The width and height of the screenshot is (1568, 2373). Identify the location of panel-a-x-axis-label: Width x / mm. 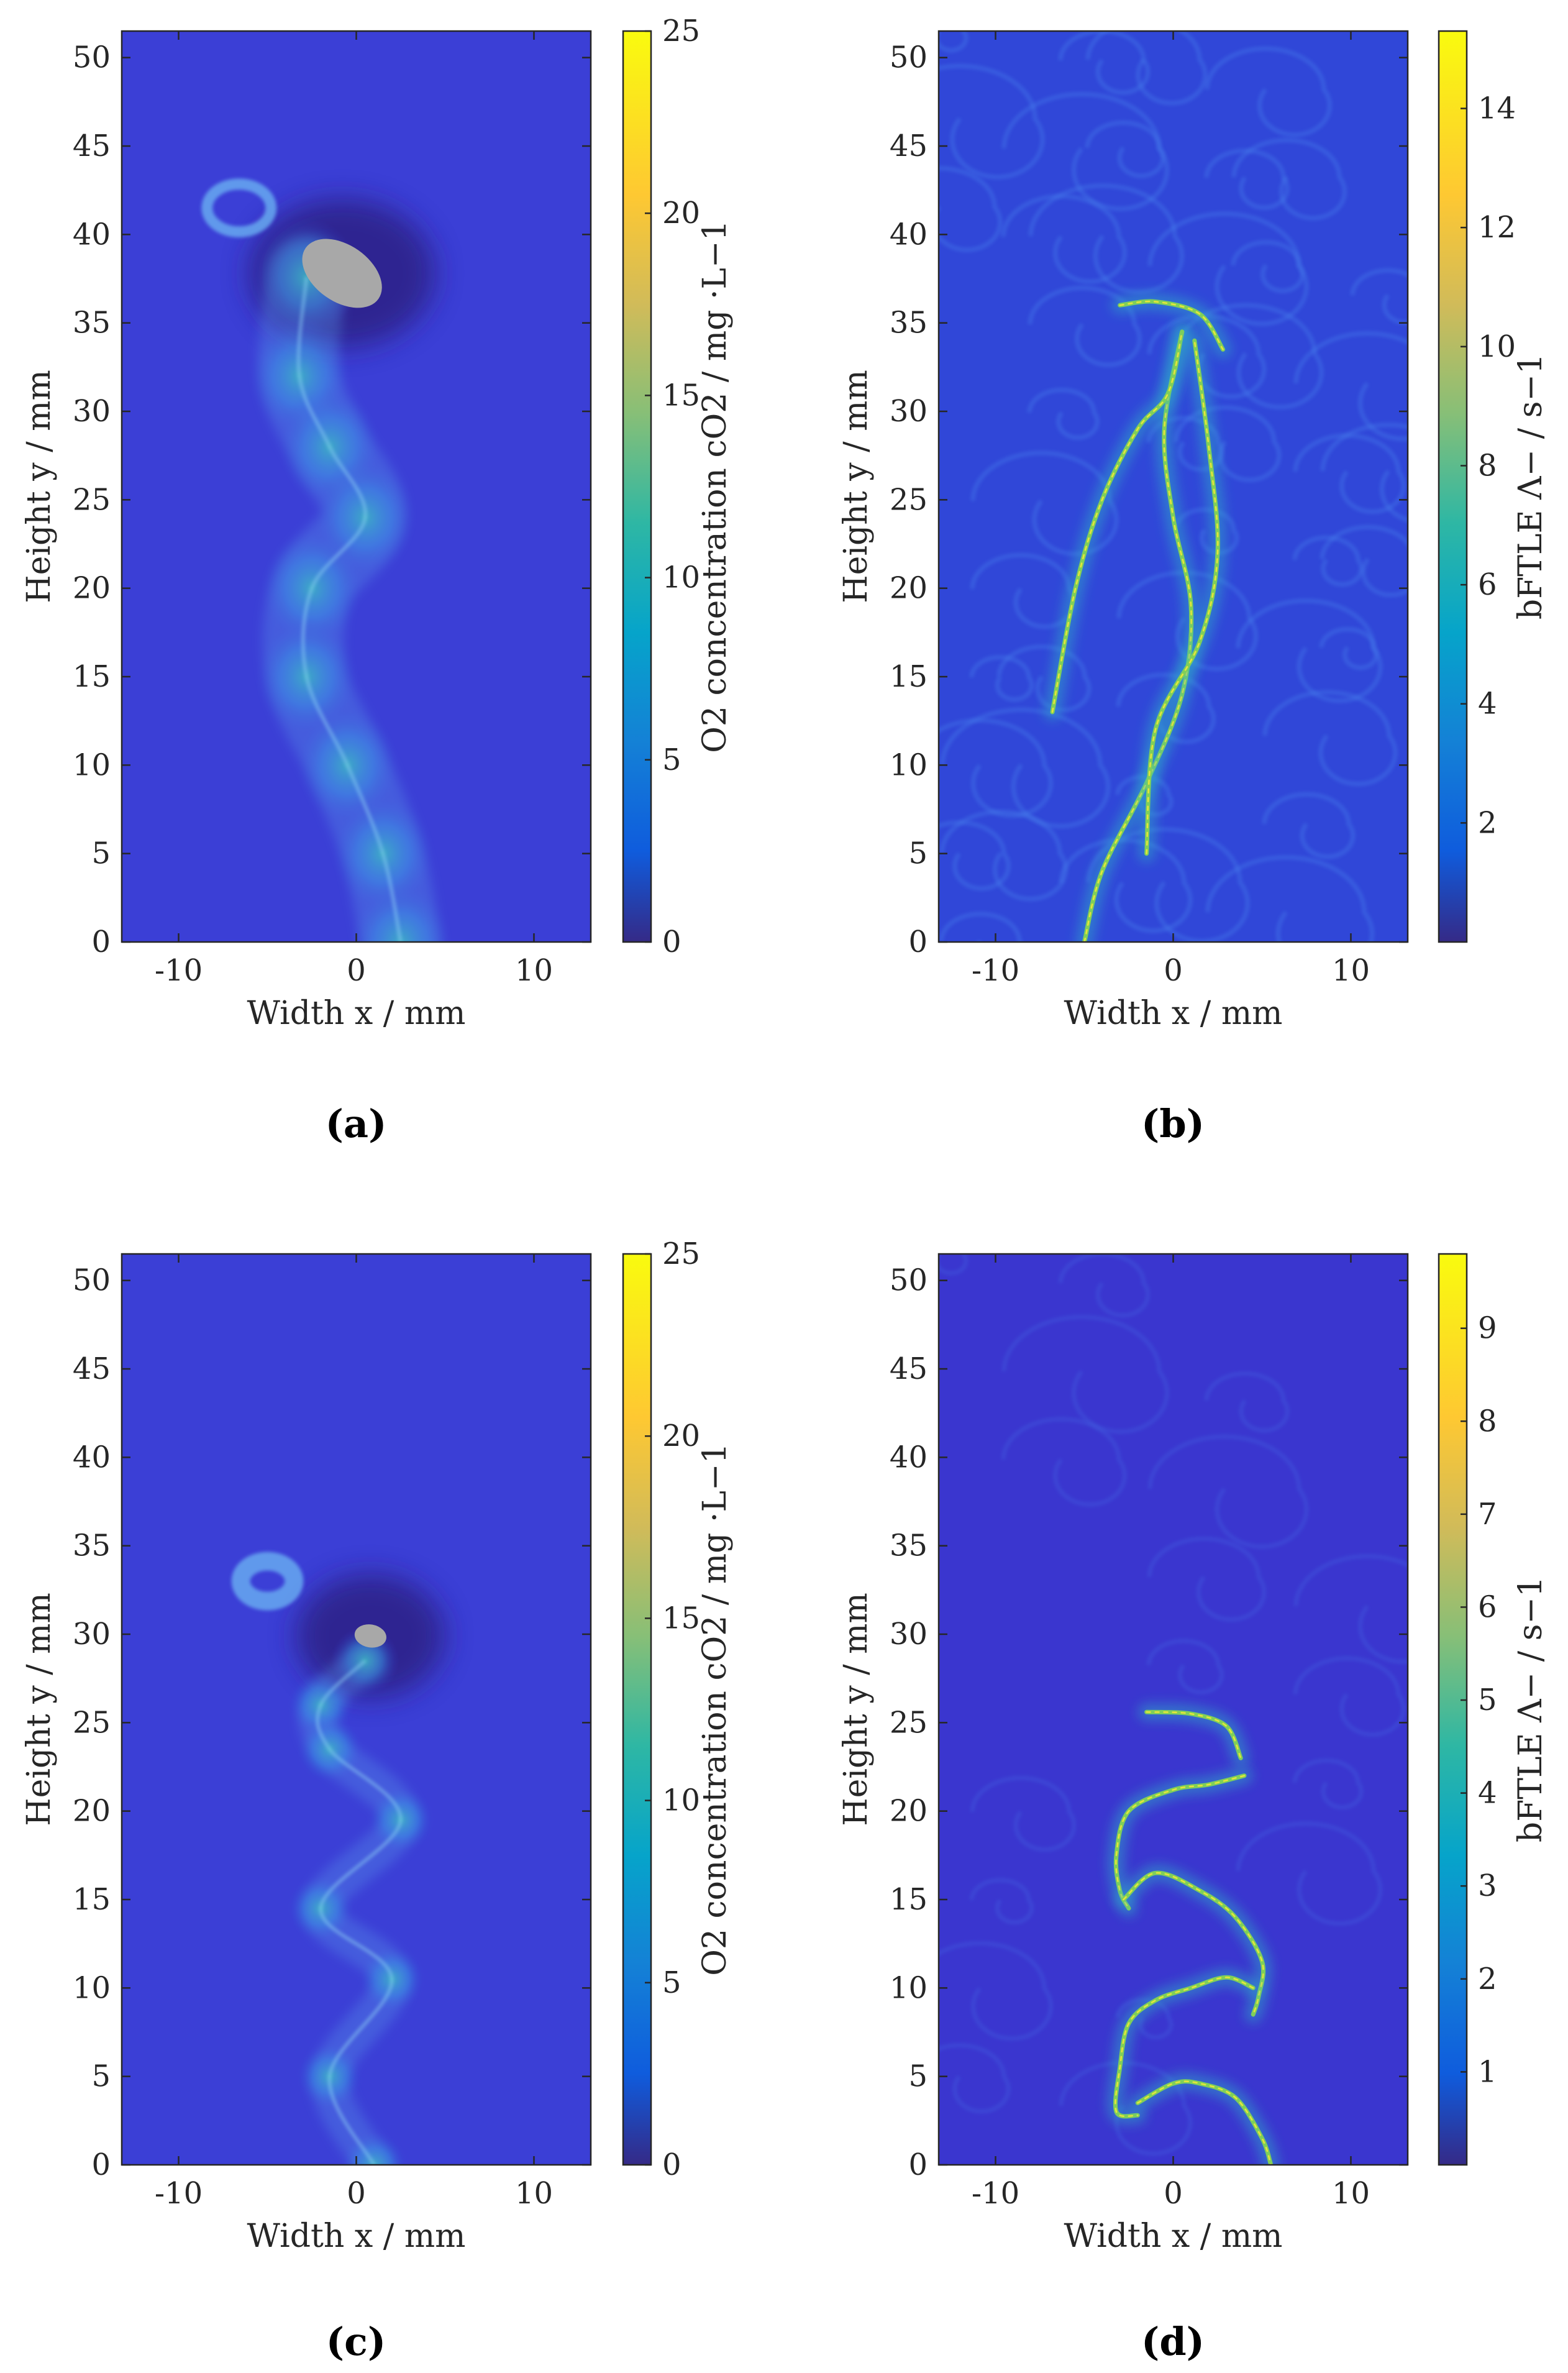
(356, 1013).